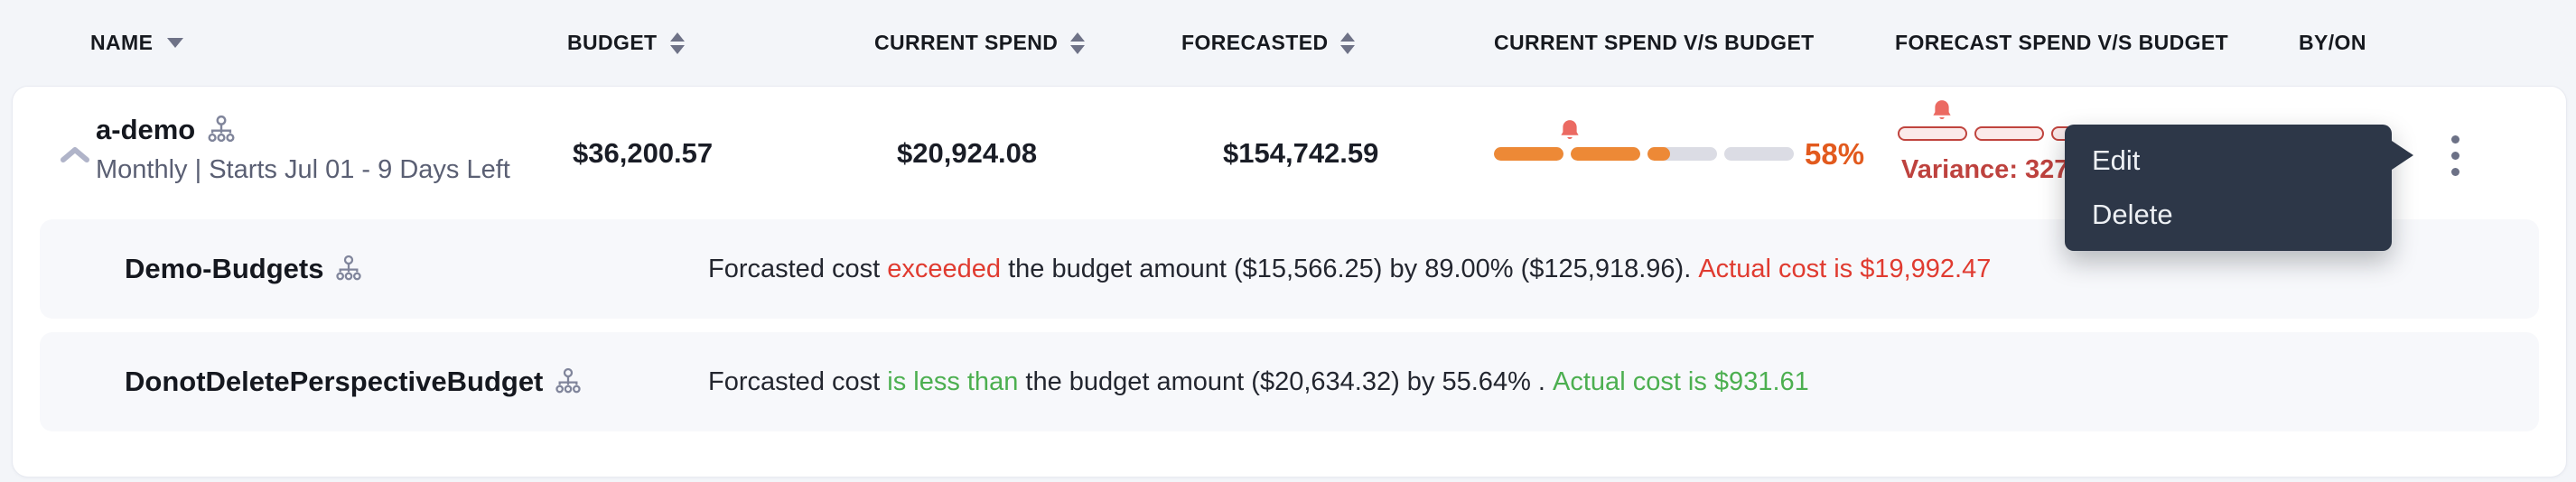 The height and width of the screenshot is (482, 2576). What do you see at coordinates (224, 268) in the screenshot?
I see `budget-name: Demo-Budgets` at bounding box center [224, 268].